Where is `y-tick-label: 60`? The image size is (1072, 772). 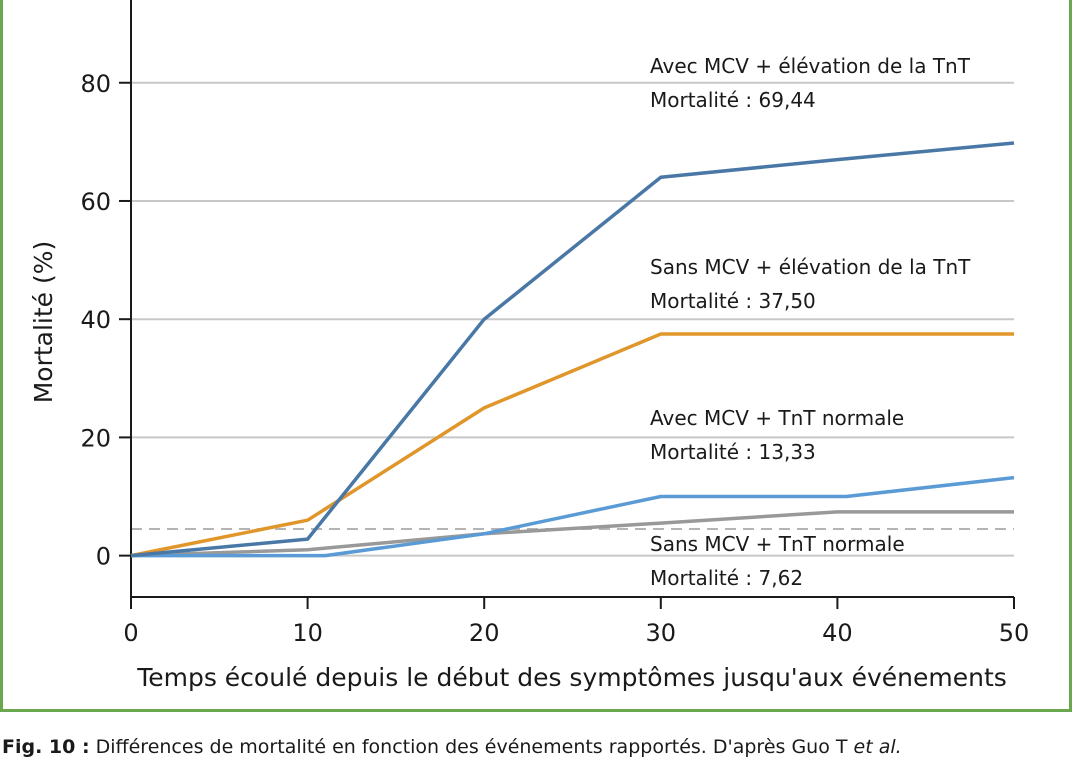 y-tick-label: 60 is located at coordinates (95, 202).